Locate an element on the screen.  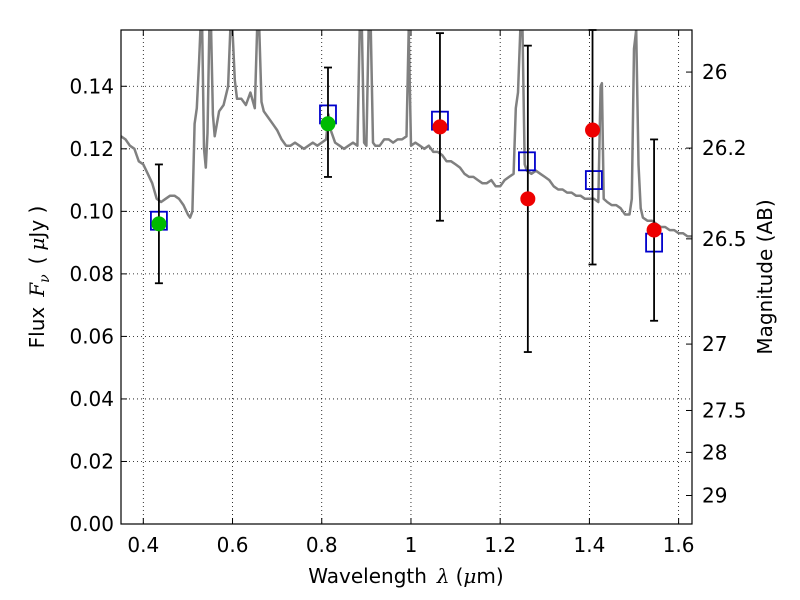
x-tick-label: 1.2 is located at coordinates (500, 545).